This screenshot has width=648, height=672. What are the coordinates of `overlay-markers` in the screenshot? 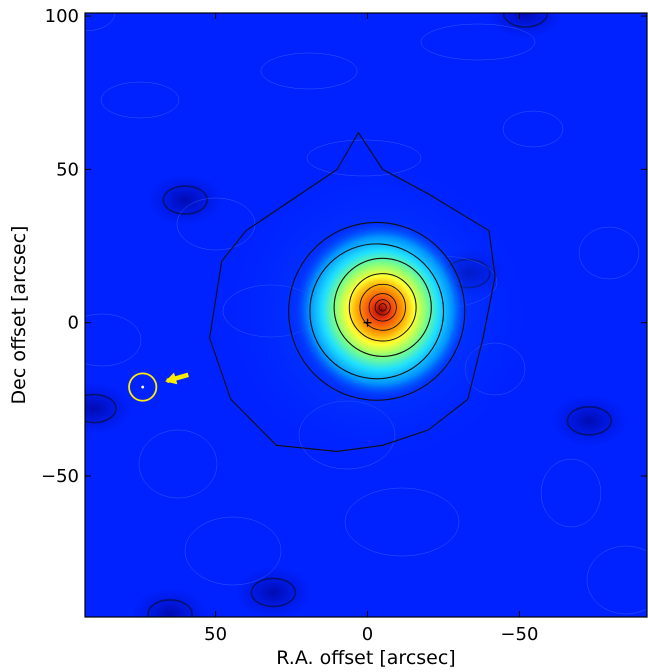 It's located at (250, 360).